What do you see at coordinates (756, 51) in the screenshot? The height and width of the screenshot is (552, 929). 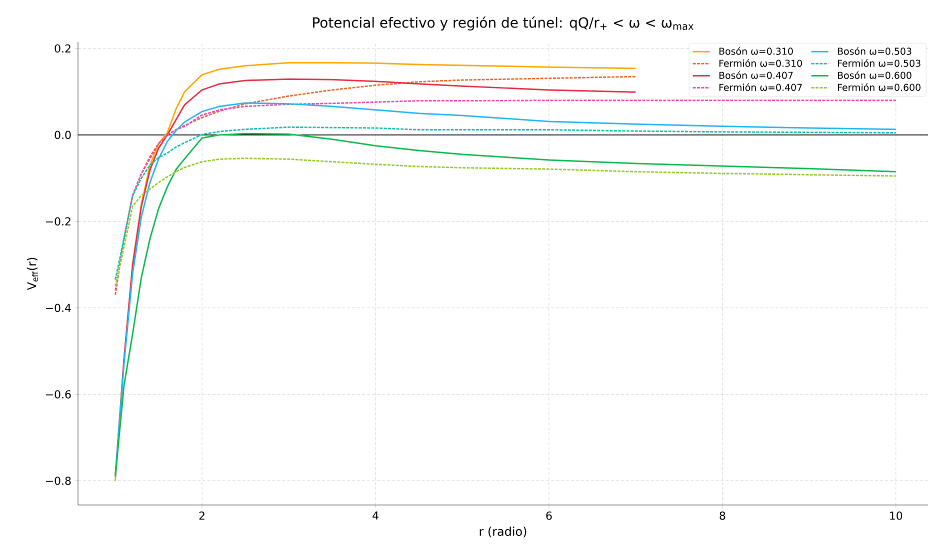 I see `legend-label: Bosón ω=0.310` at bounding box center [756, 51].